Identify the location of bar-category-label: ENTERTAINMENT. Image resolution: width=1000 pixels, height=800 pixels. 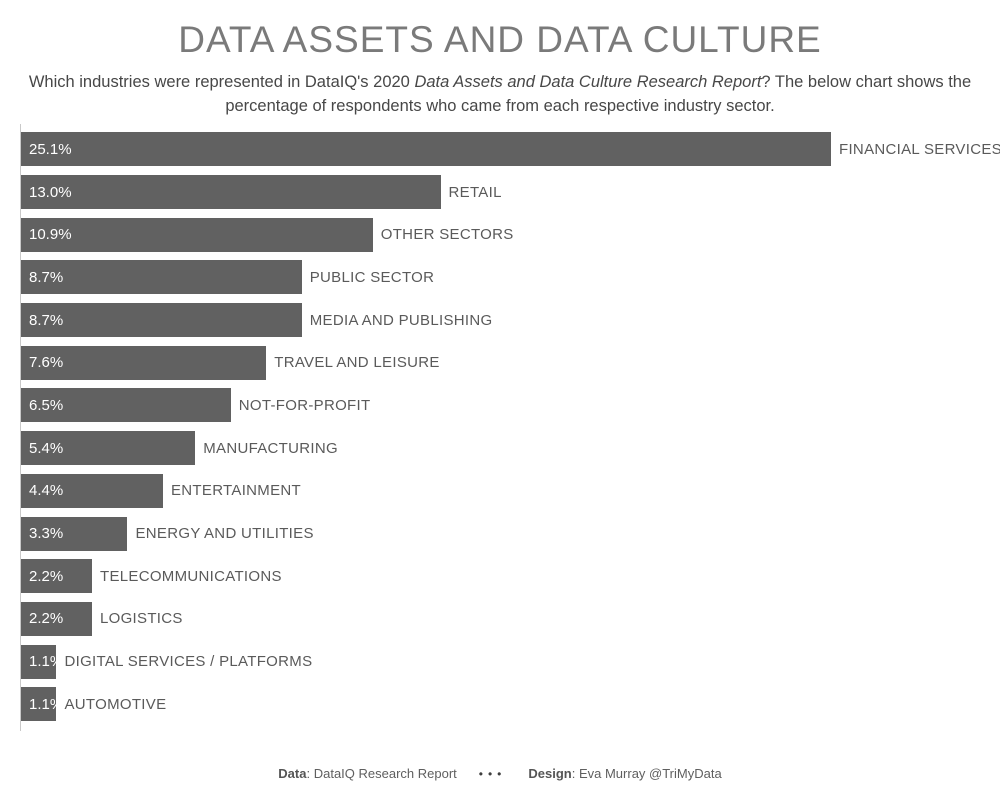
(235, 491).